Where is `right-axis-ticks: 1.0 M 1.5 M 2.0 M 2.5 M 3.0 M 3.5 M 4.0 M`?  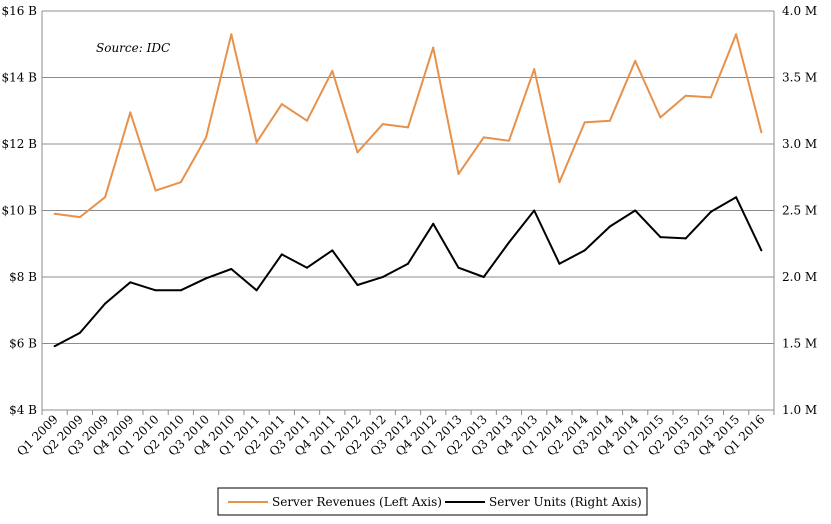
right-axis-ticks: 1.0 M 1.5 M 2.0 M 2.5 M 3.0 M 3.5 M 4.0 M is located at coordinates (799, 210).